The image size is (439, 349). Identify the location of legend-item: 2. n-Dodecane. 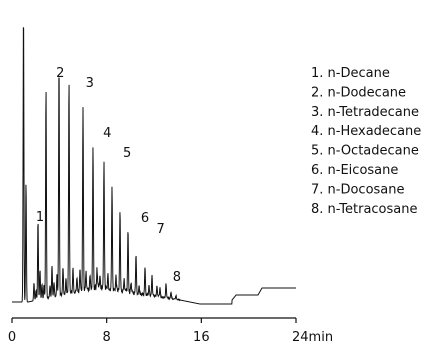
(358, 92).